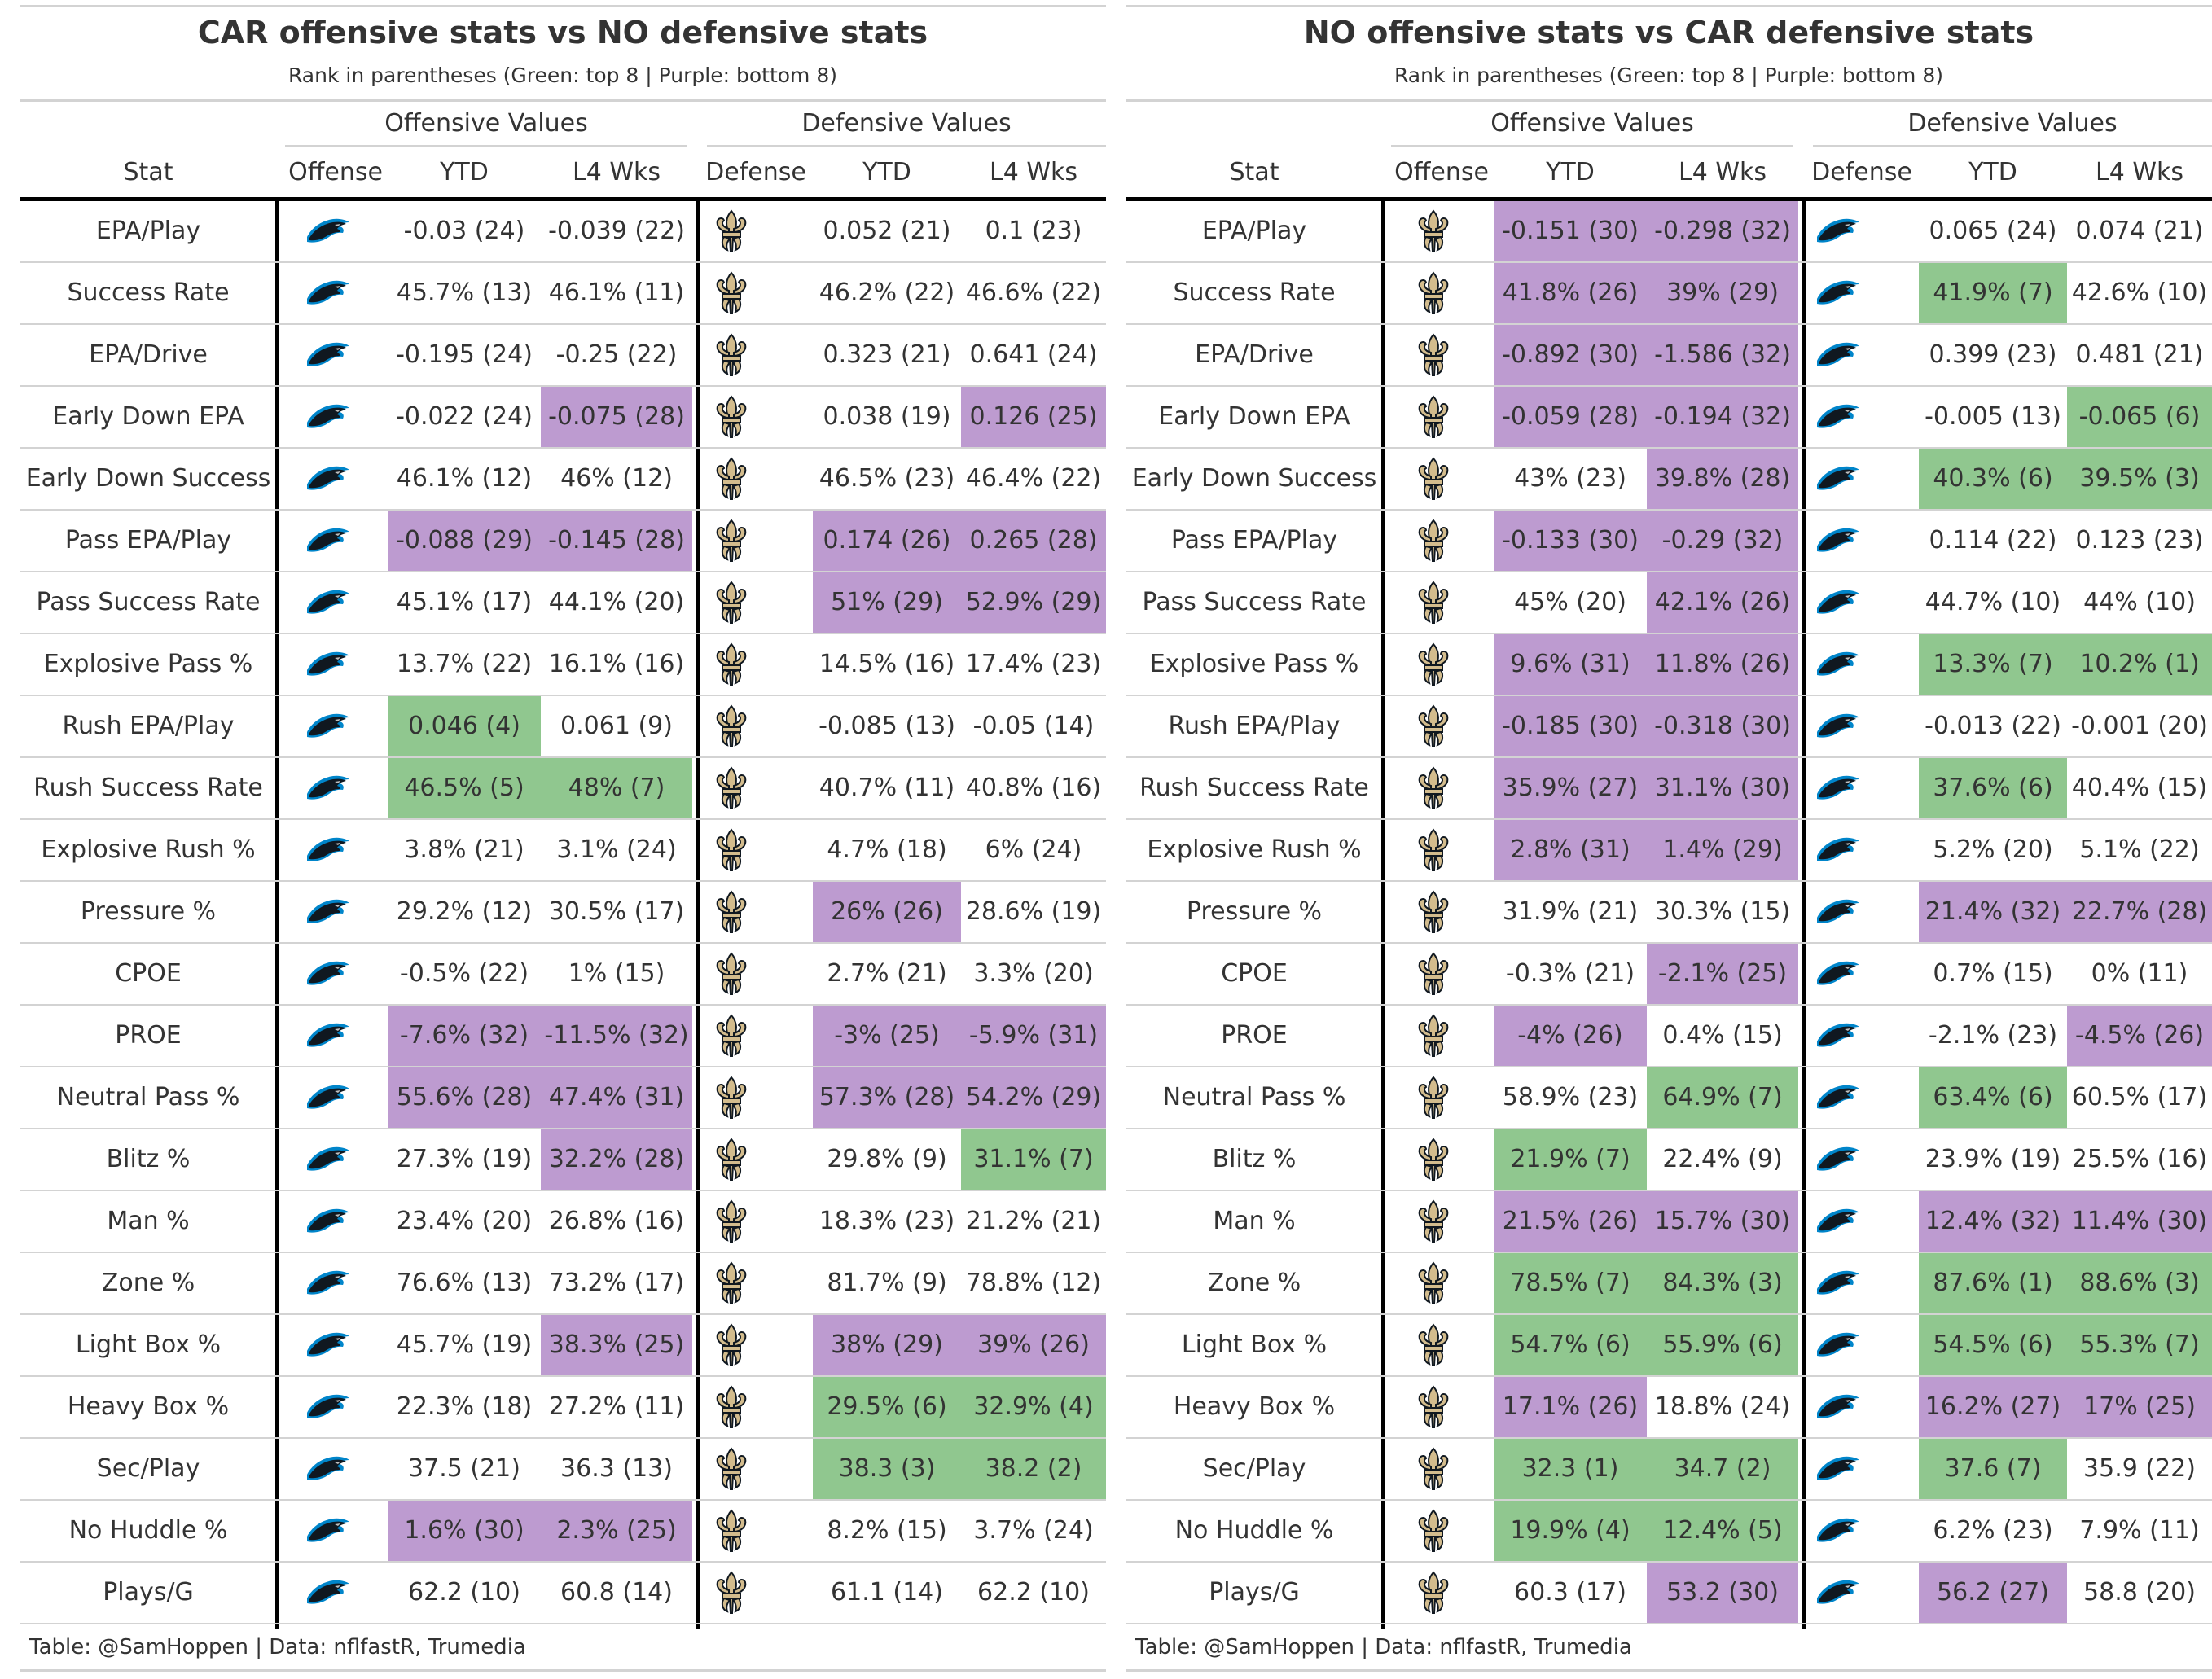 The width and height of the screenshot is (2212, 1679). Describe the element at coordinates (1722, 726) in the screenshot. I see `offense-l4-value: -0.318 (30)` at that location.